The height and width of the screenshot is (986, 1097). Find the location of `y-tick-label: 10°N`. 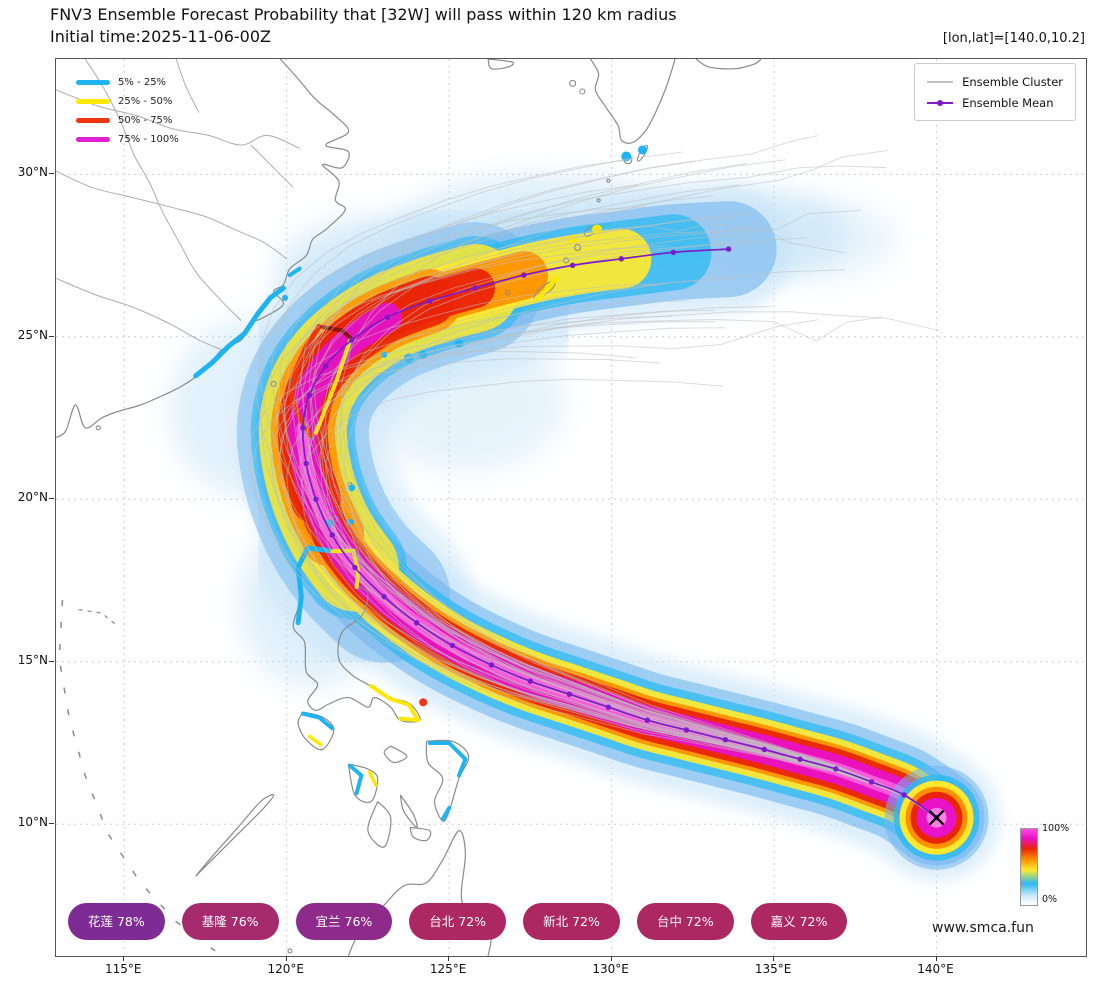

y-tick-label: 10°N is located at coordinates (32, 822).